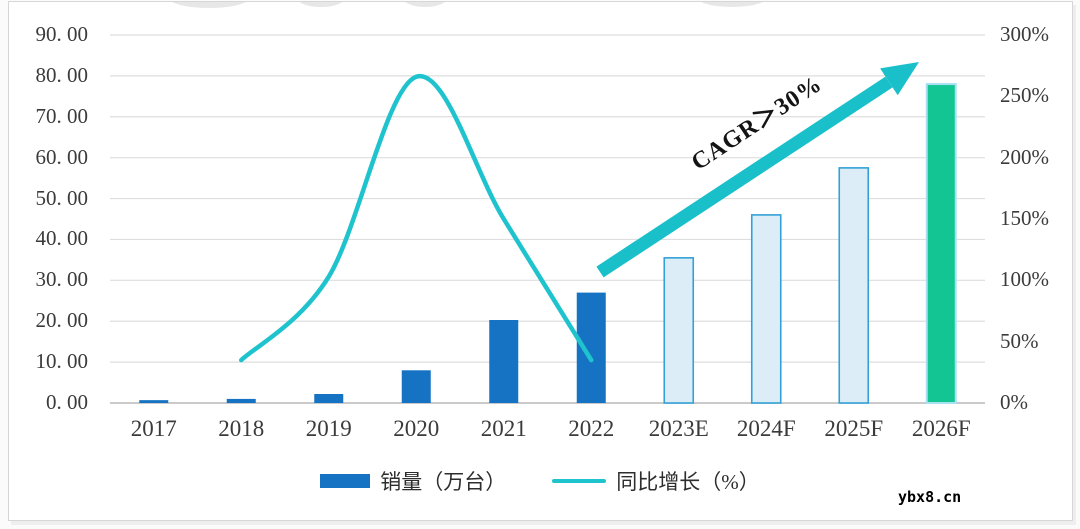 The width and height of the screenshot is (1080, 529). Describe the element at coordinates (503, 428) in the screenshot. I see `x-axis-label-2021: 2021` at that location.